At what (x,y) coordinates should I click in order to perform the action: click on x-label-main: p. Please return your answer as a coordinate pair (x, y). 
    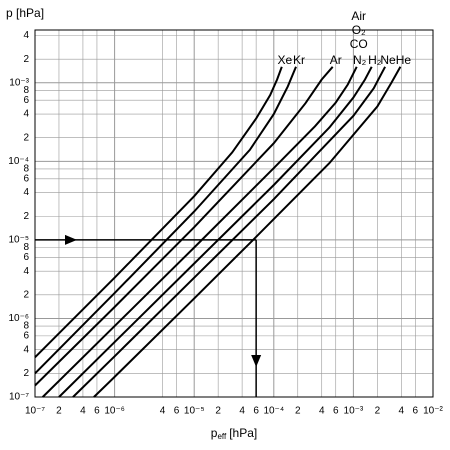
    Looking at the image, I should click on (214, 433).